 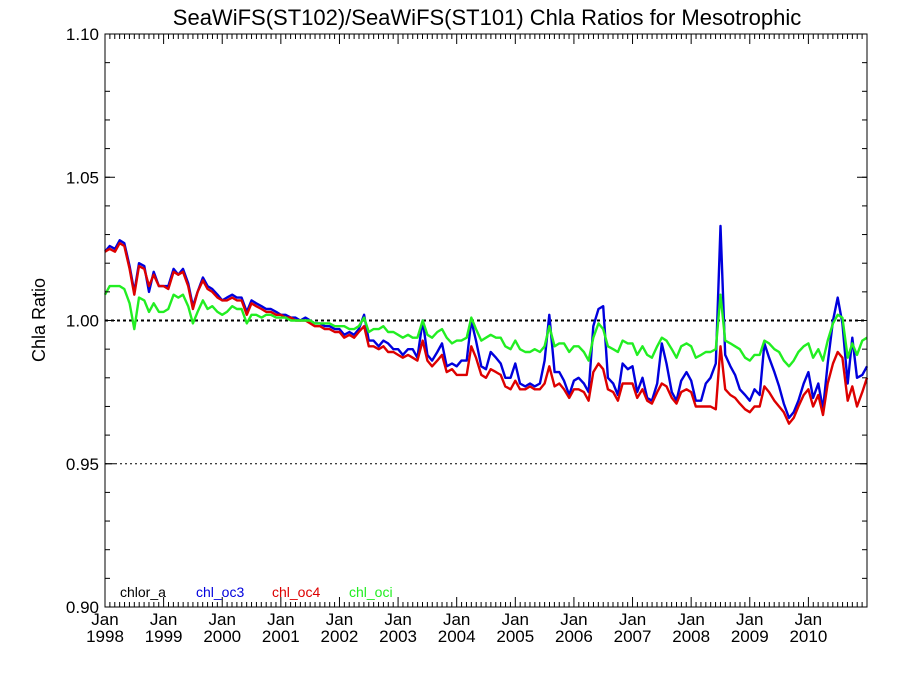 What do you see at coordinates (39, 320) in the screenshot?
I see `y-axis-label: Chla Ratio` at bounding box center [39, 320].